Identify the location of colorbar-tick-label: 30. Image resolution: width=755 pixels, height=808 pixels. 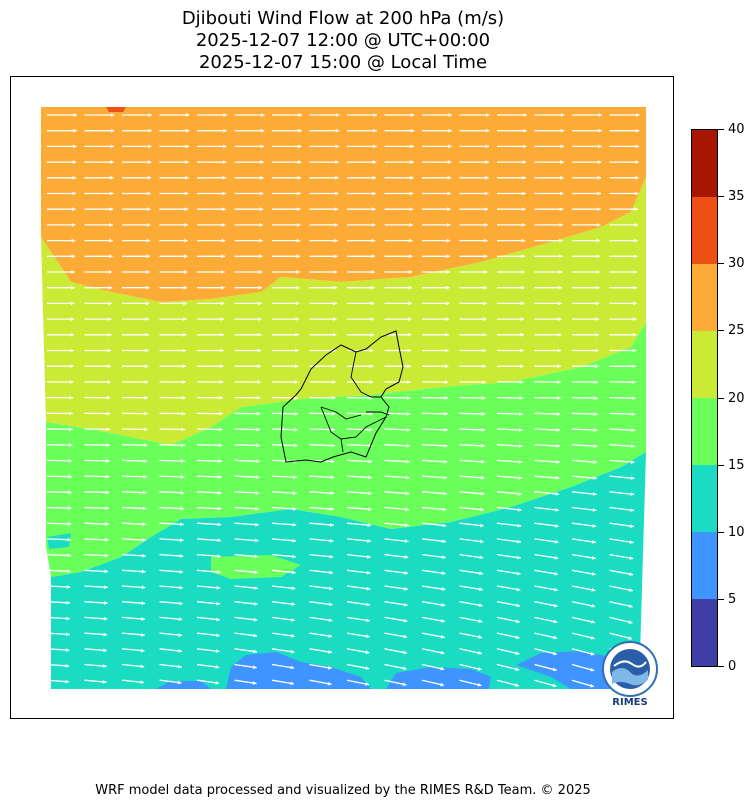
(736, 264).